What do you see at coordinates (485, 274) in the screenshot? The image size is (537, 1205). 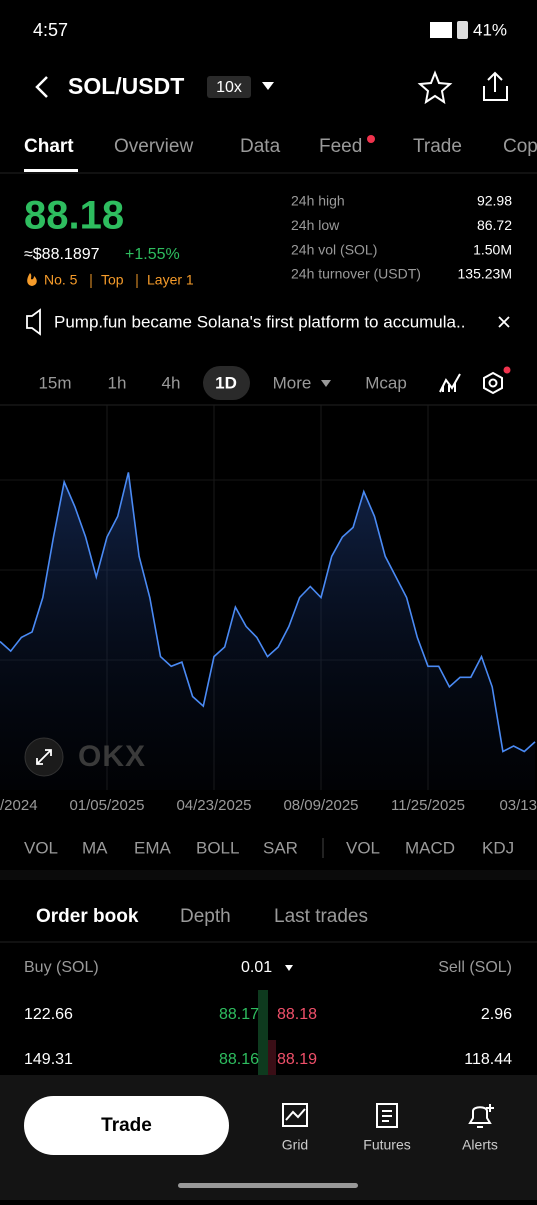 I see `stat-value: 135.23M` at bounding box center [485, 274].